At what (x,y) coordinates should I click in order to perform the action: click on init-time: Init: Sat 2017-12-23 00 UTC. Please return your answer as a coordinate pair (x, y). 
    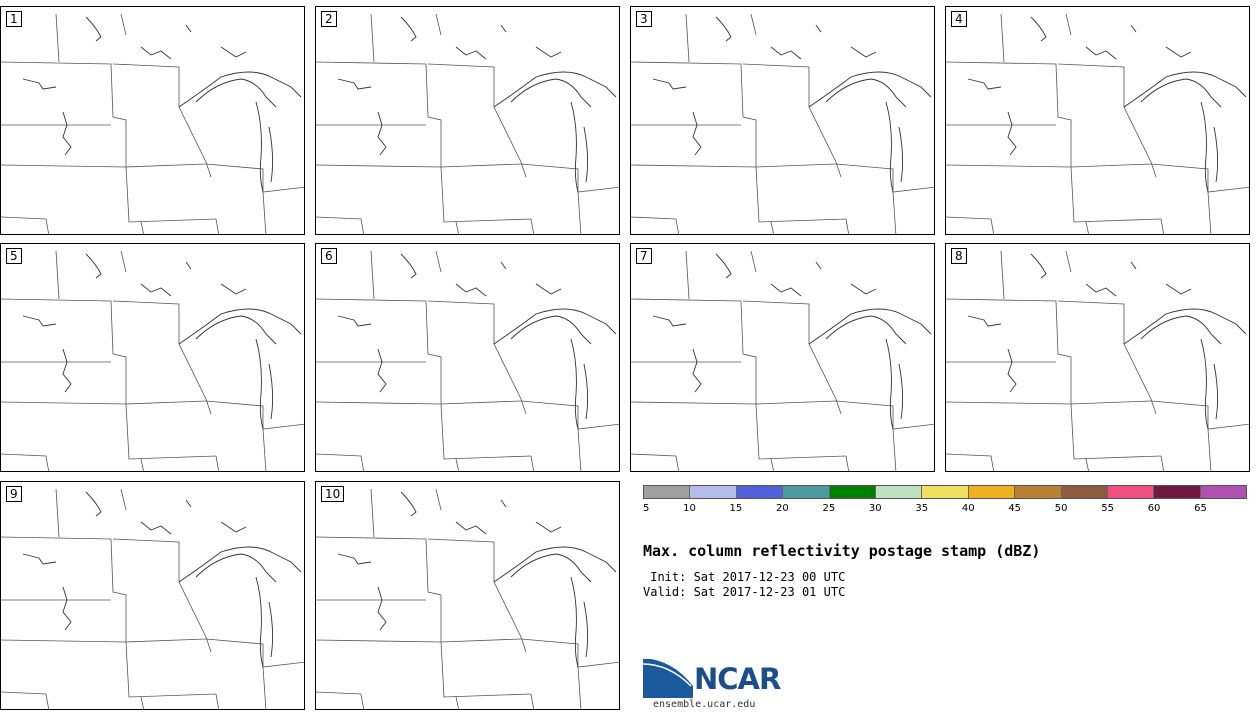
    Looking at the image, I should click on (744, 577).